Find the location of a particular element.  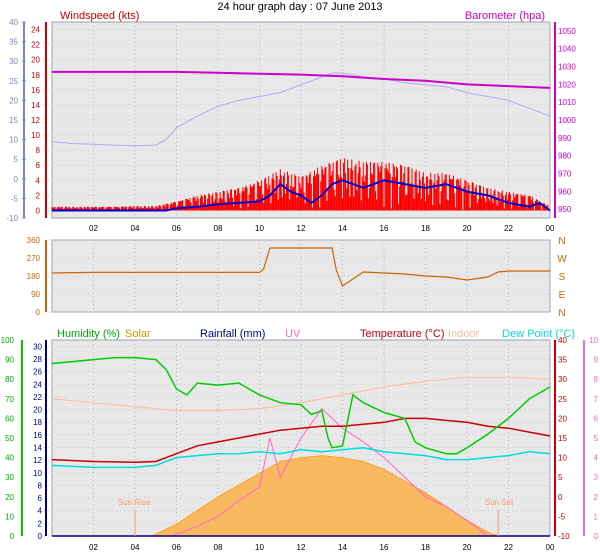

humidity-series is located at coordinates (301, 405).